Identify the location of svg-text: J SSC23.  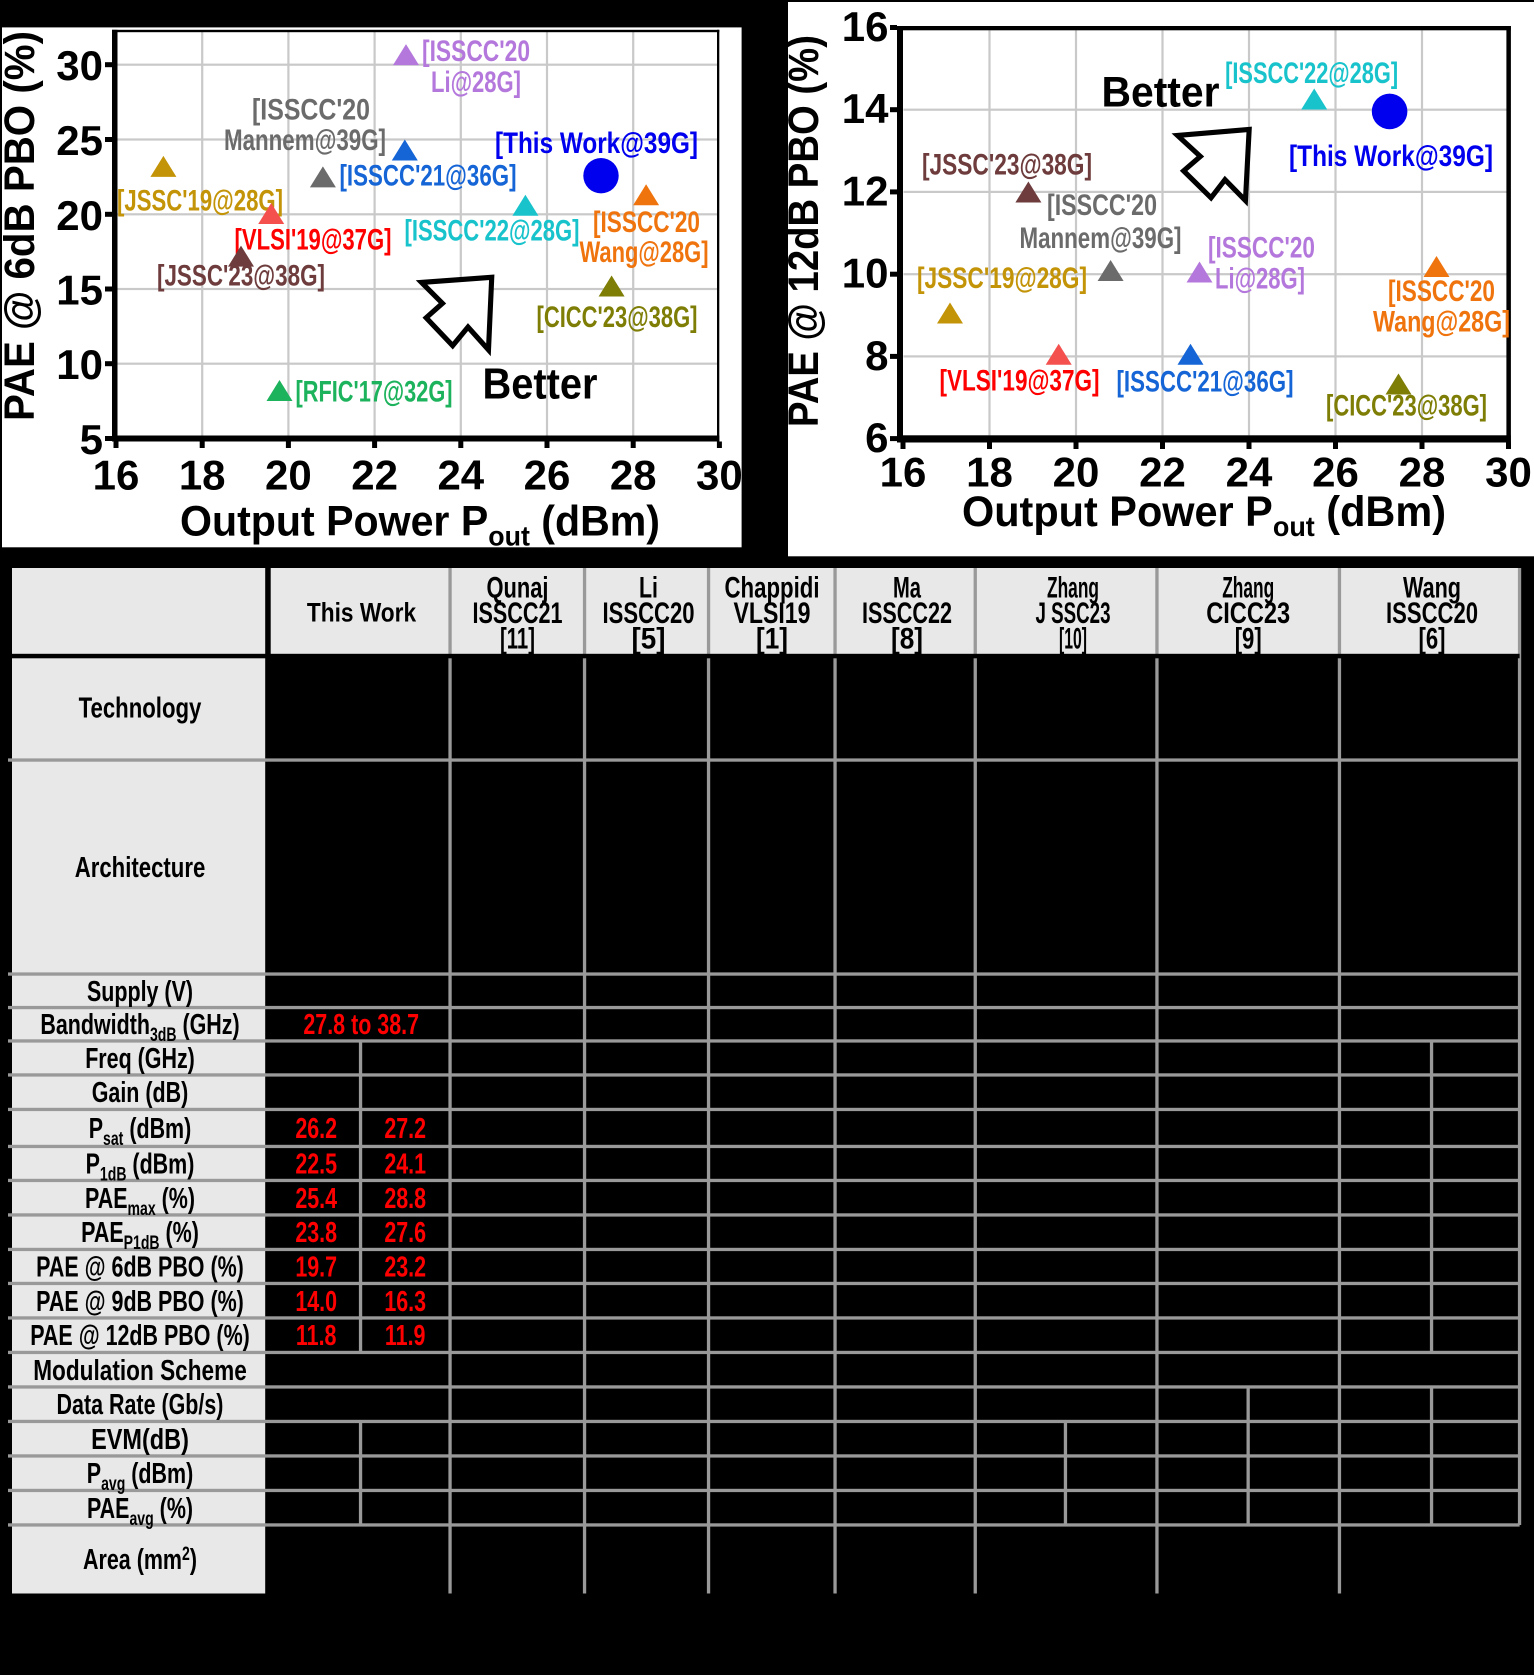
(1073, 613).